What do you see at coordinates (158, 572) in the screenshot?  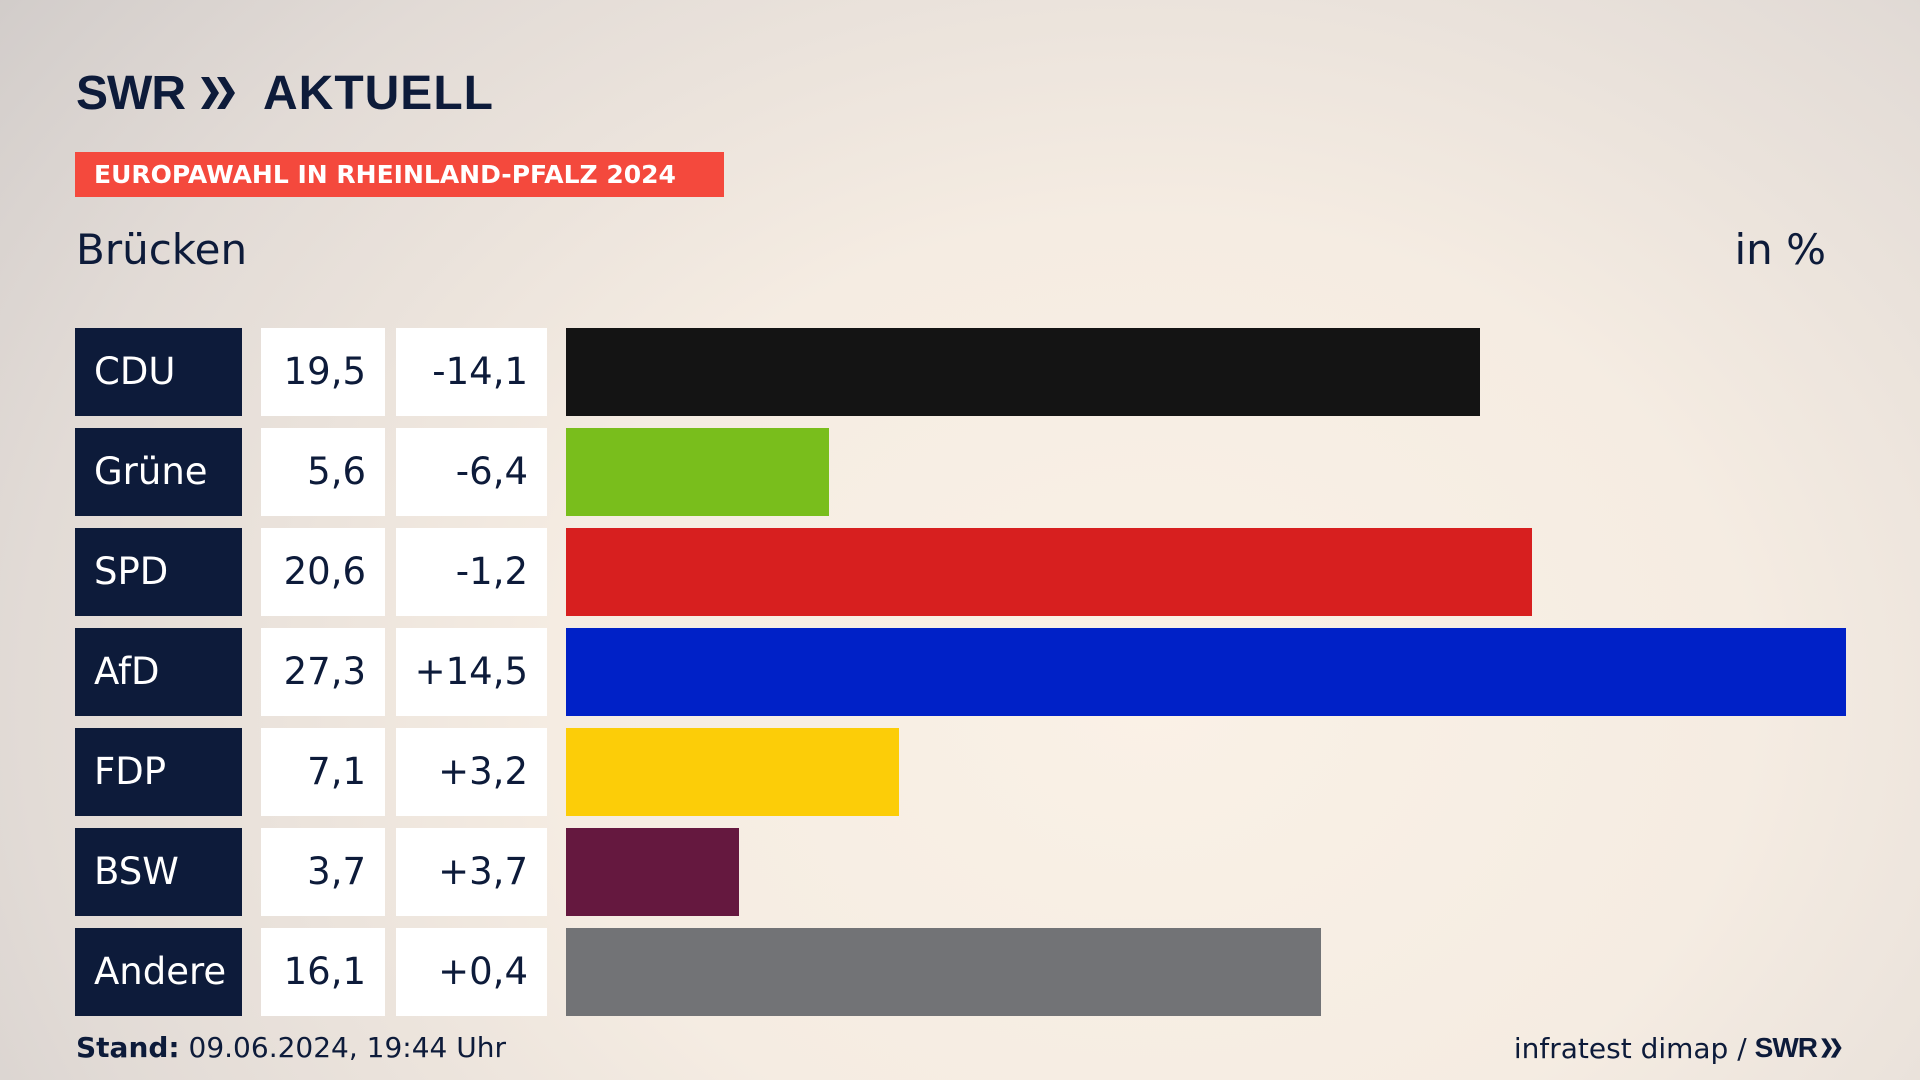 I see `party-label: SPD` at bounding box center [158, 572].